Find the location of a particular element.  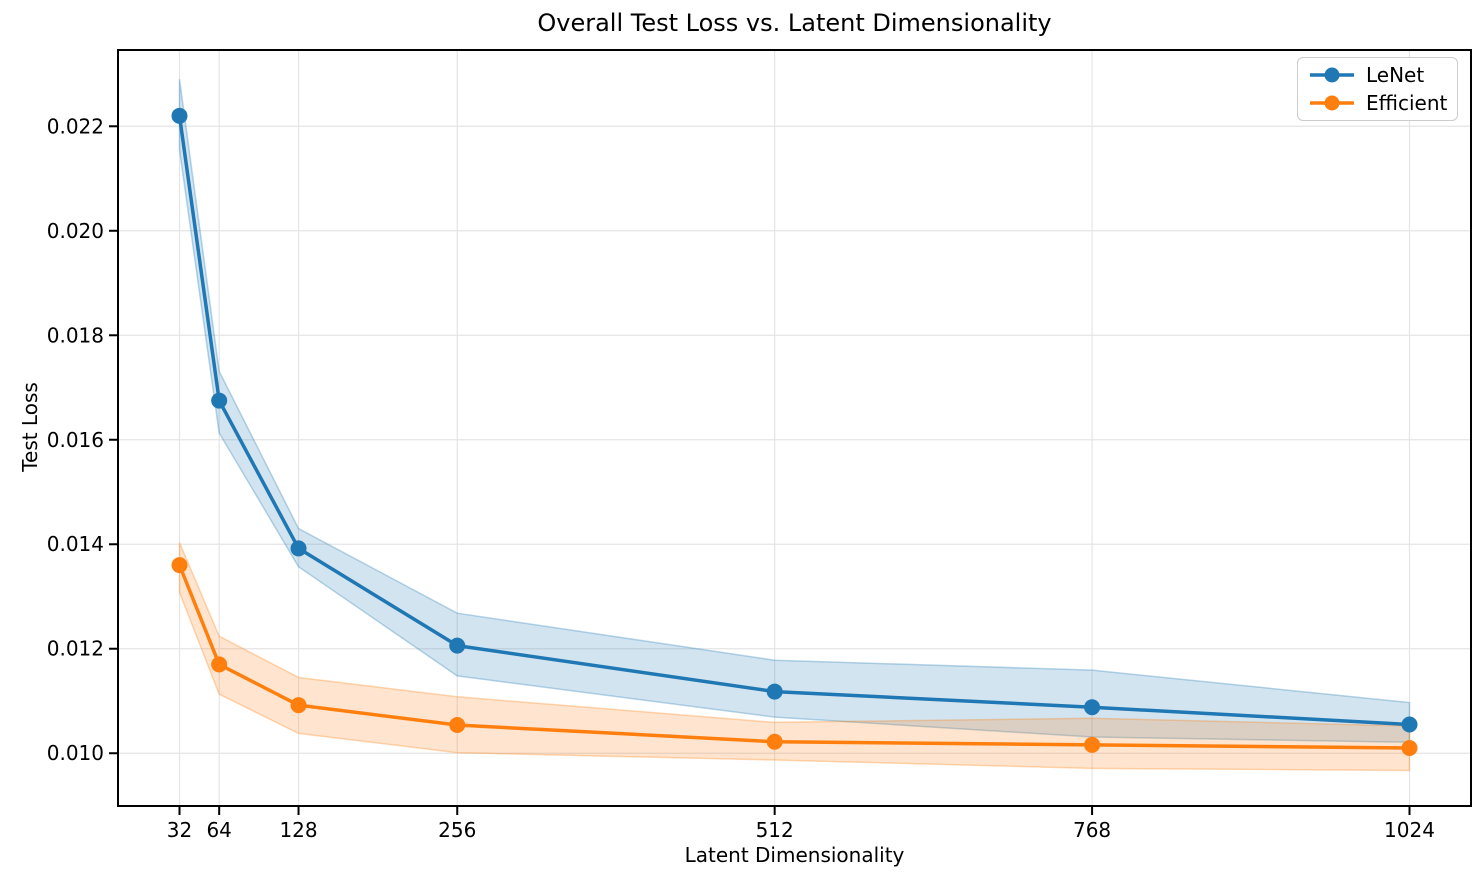

legend-label-efficient: Efficient is located at coordinates (1407, 103).